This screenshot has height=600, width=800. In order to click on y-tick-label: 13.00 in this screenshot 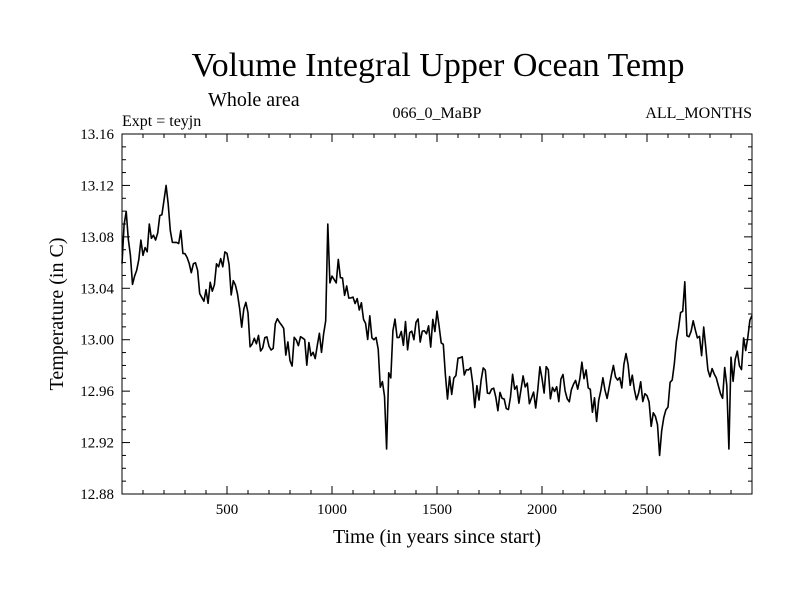, I will do `click(97, 341)`.